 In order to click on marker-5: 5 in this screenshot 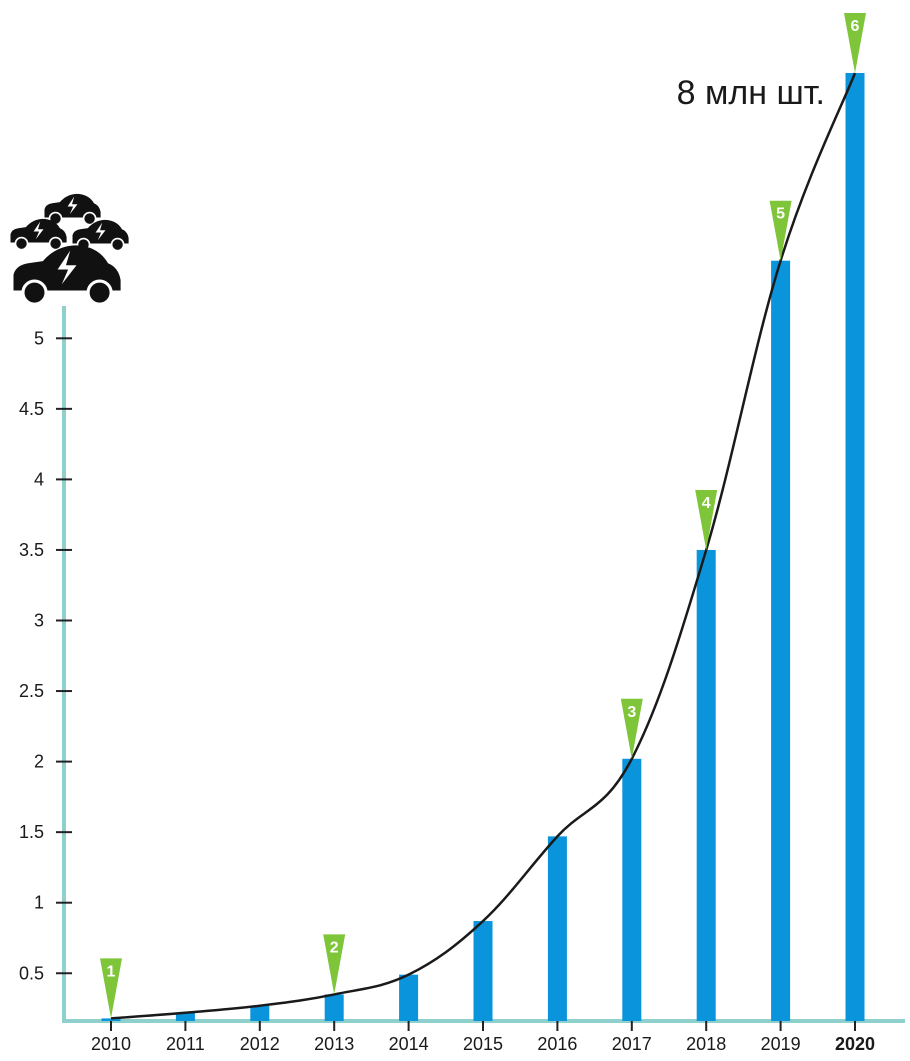, I will do `click(780, 230)`.